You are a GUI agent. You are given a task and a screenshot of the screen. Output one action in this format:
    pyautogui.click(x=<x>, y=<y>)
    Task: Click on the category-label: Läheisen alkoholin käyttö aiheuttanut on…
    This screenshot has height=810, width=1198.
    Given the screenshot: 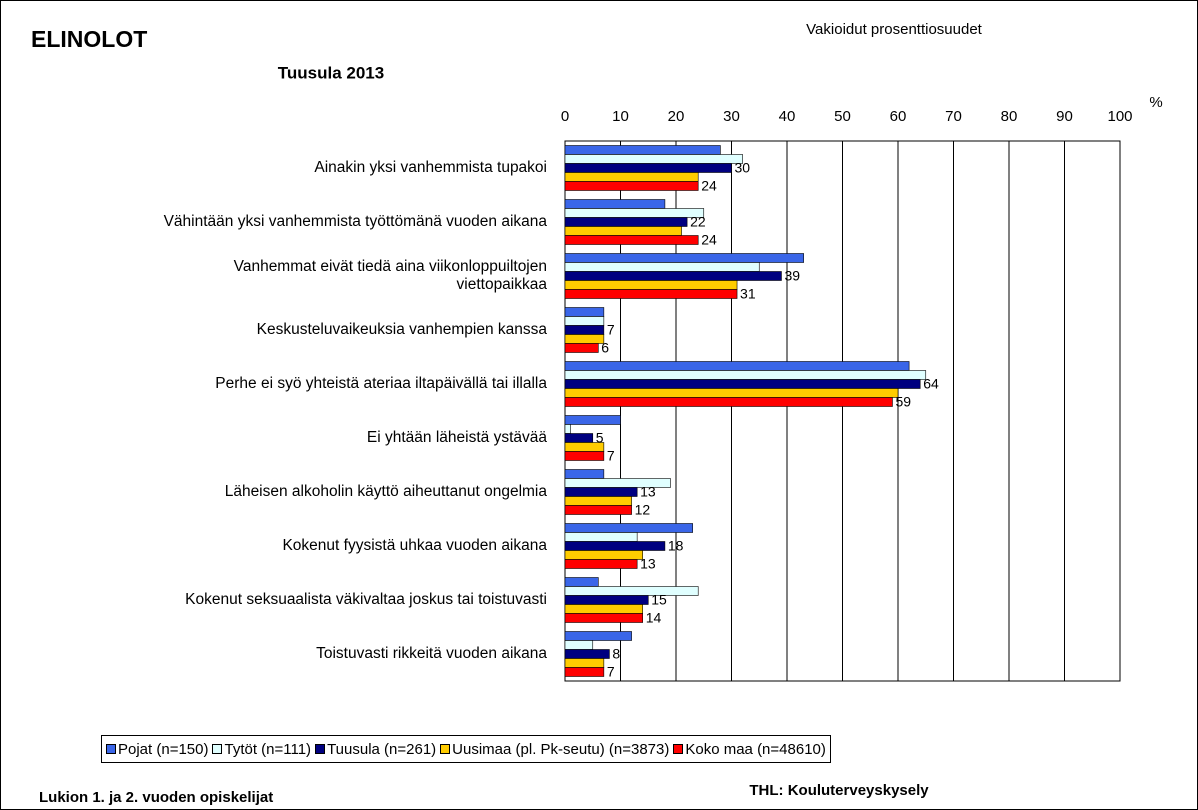 What is the action you would take?
    pyautogui.click(x=385, y=491)
    